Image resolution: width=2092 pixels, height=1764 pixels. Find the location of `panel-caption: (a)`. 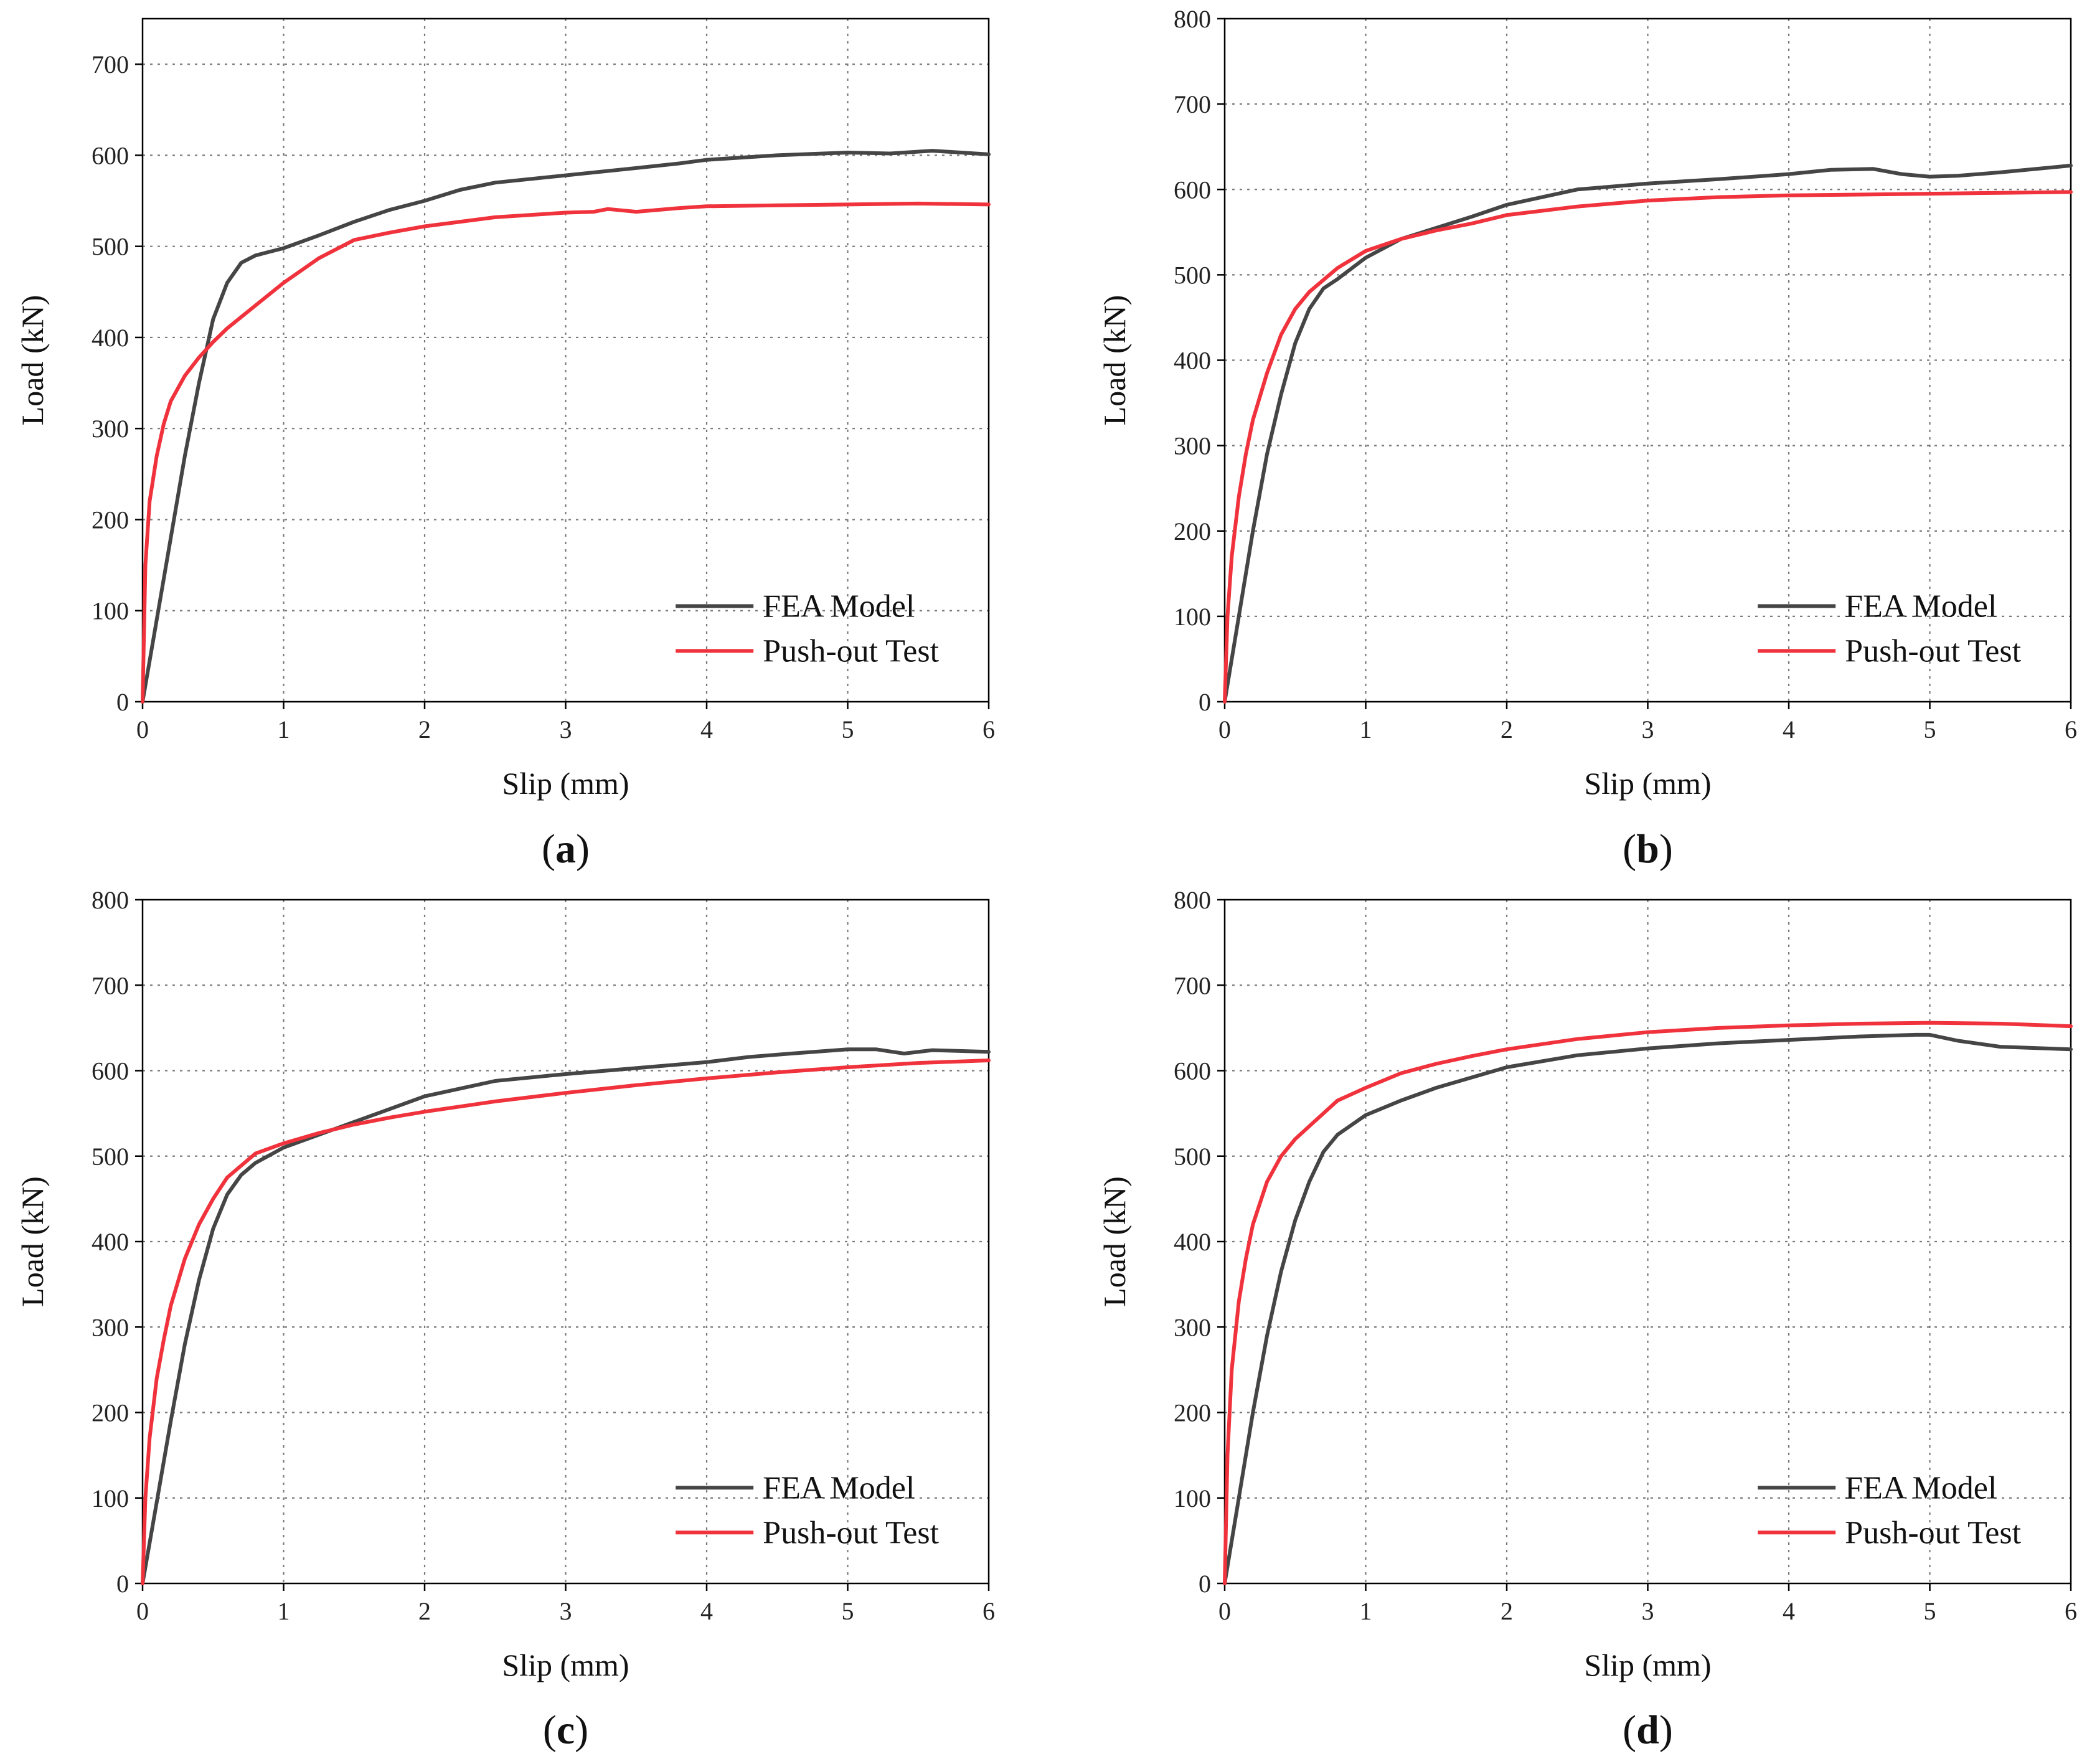

panel-caption: (a) is located at coordinates (566, 849).